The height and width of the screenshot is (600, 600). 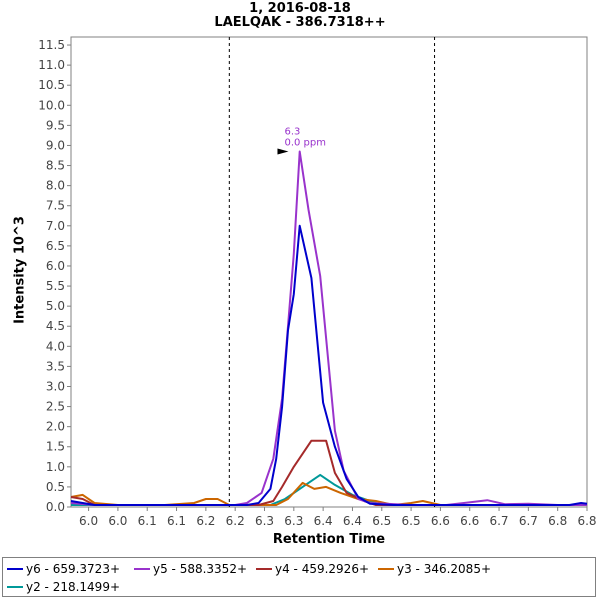 I want to click on peak-rt-label: 6.3, so click(x=292, y=131).